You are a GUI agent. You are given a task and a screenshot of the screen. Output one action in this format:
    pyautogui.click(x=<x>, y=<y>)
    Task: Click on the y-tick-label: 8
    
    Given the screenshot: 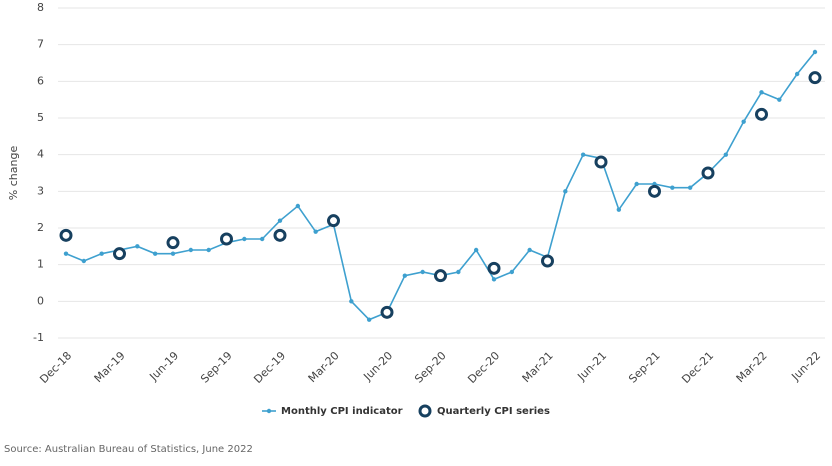 What is the action you would take?
    pyautogui.click(x=40, y=7)
    